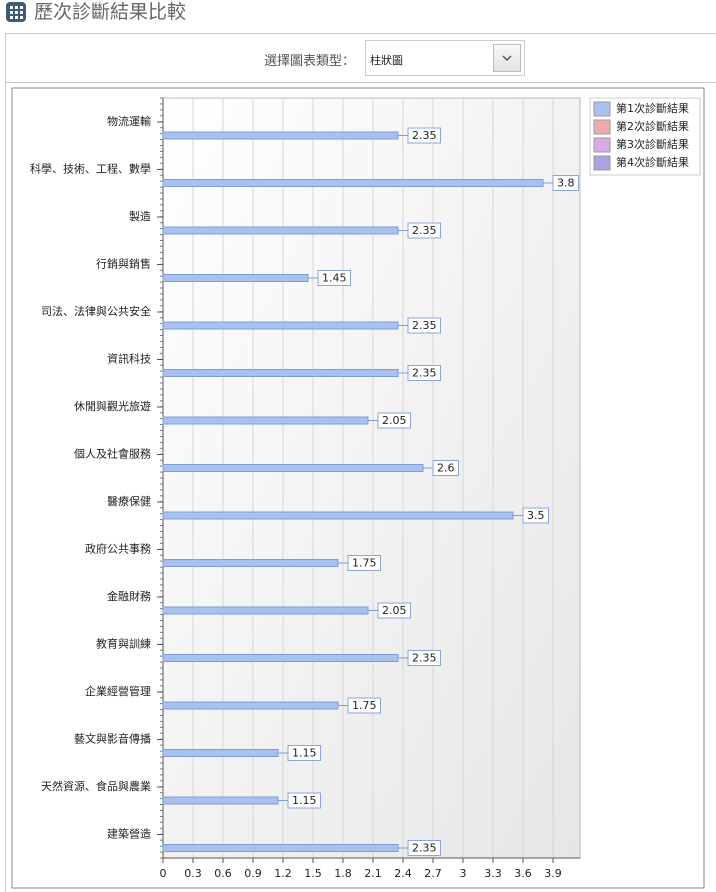 Image resolution: width=716 pixels, height=892 pixels. What do you see at coordinates (96, 311) in the screenshot?
I see `y-tick-label: 司法、法律與公共安全` at bounding box center [96, 311].